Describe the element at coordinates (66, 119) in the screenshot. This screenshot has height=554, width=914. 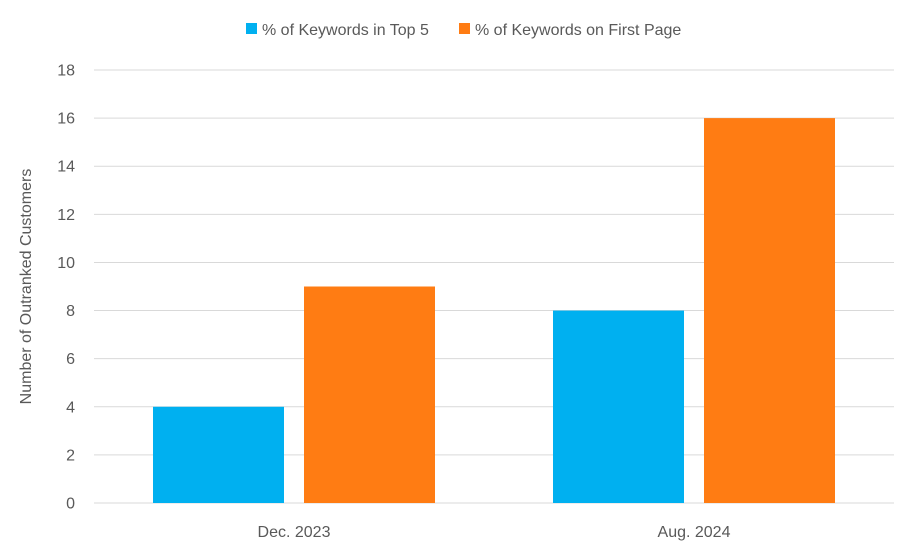
I see `y-tick-label: 16` at that location.